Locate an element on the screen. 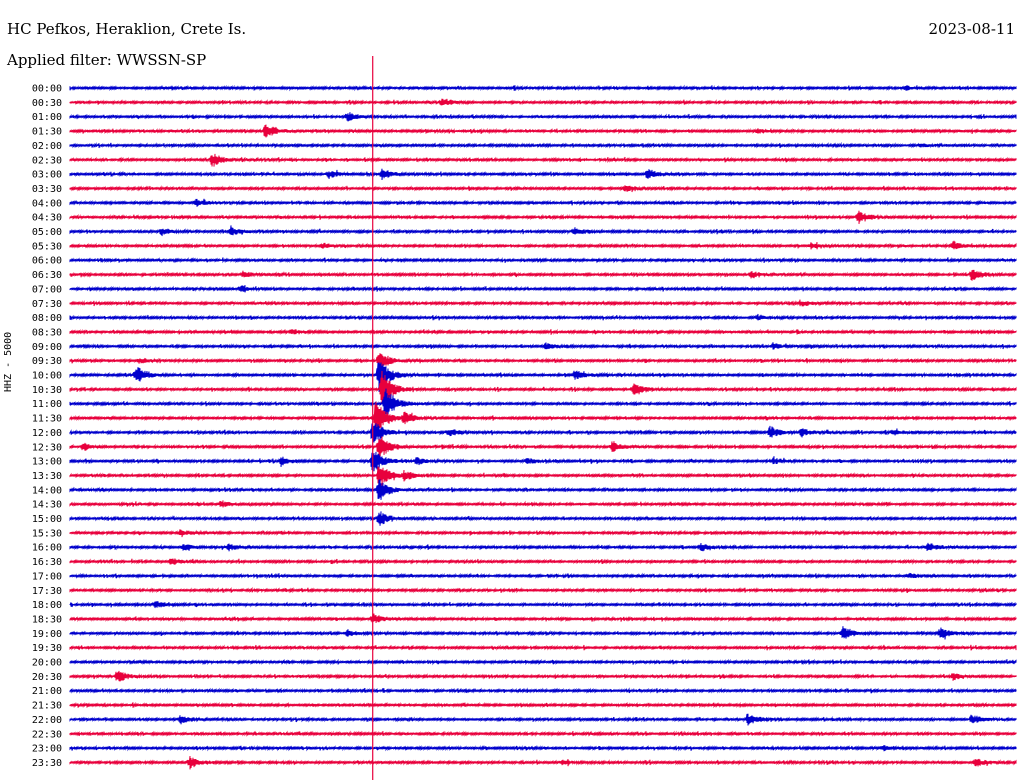 Image resolution: width=1024 pixels, height=780 pixels. row-time-label: 02:00 is located at coordinates (47, 146).